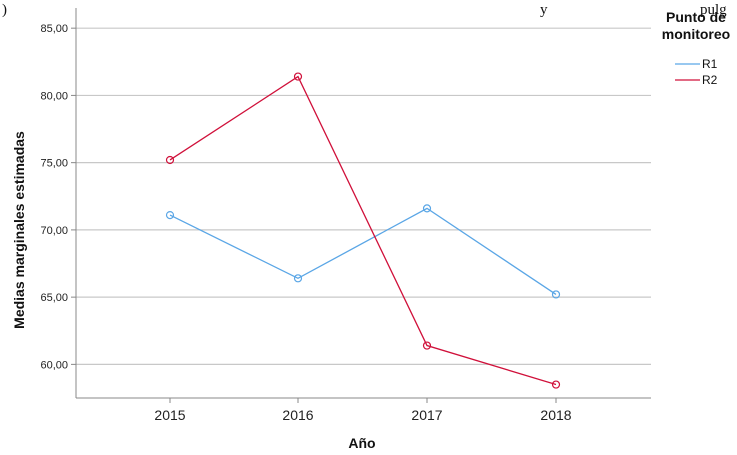  I want to click on x-tick-label: 2016, so click(297, 415).